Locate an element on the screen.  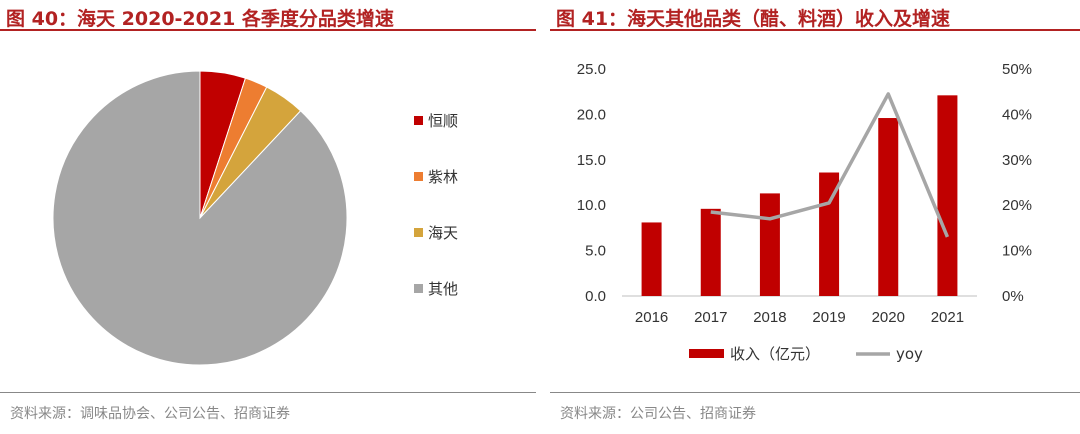
revenue-bar-2020 is located at coordinates (888, 207).